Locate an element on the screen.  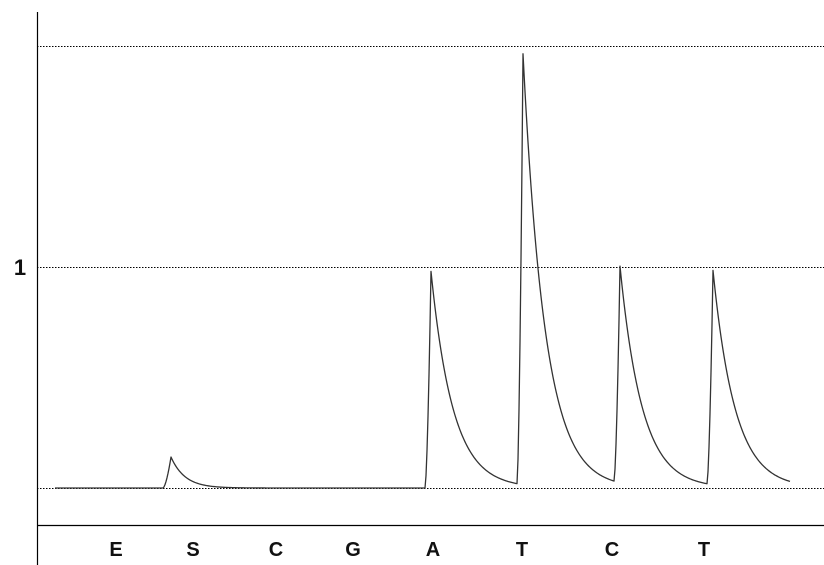
x-tick-label-2: C is located at coordinates (276, 550).